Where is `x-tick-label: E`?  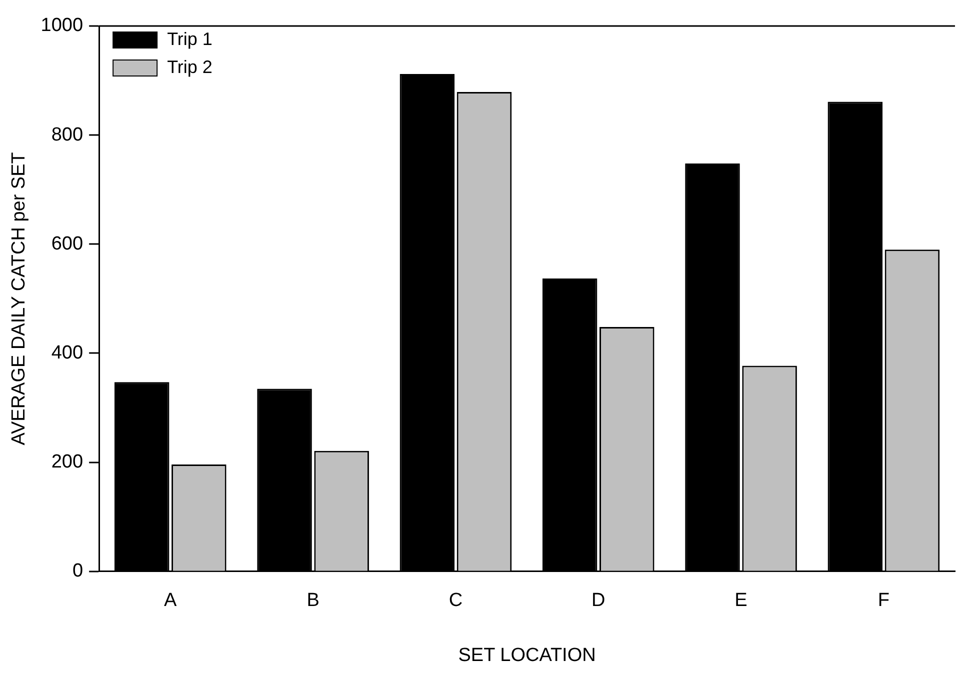 x-tick-label: E is located at coordinates (741, 601).